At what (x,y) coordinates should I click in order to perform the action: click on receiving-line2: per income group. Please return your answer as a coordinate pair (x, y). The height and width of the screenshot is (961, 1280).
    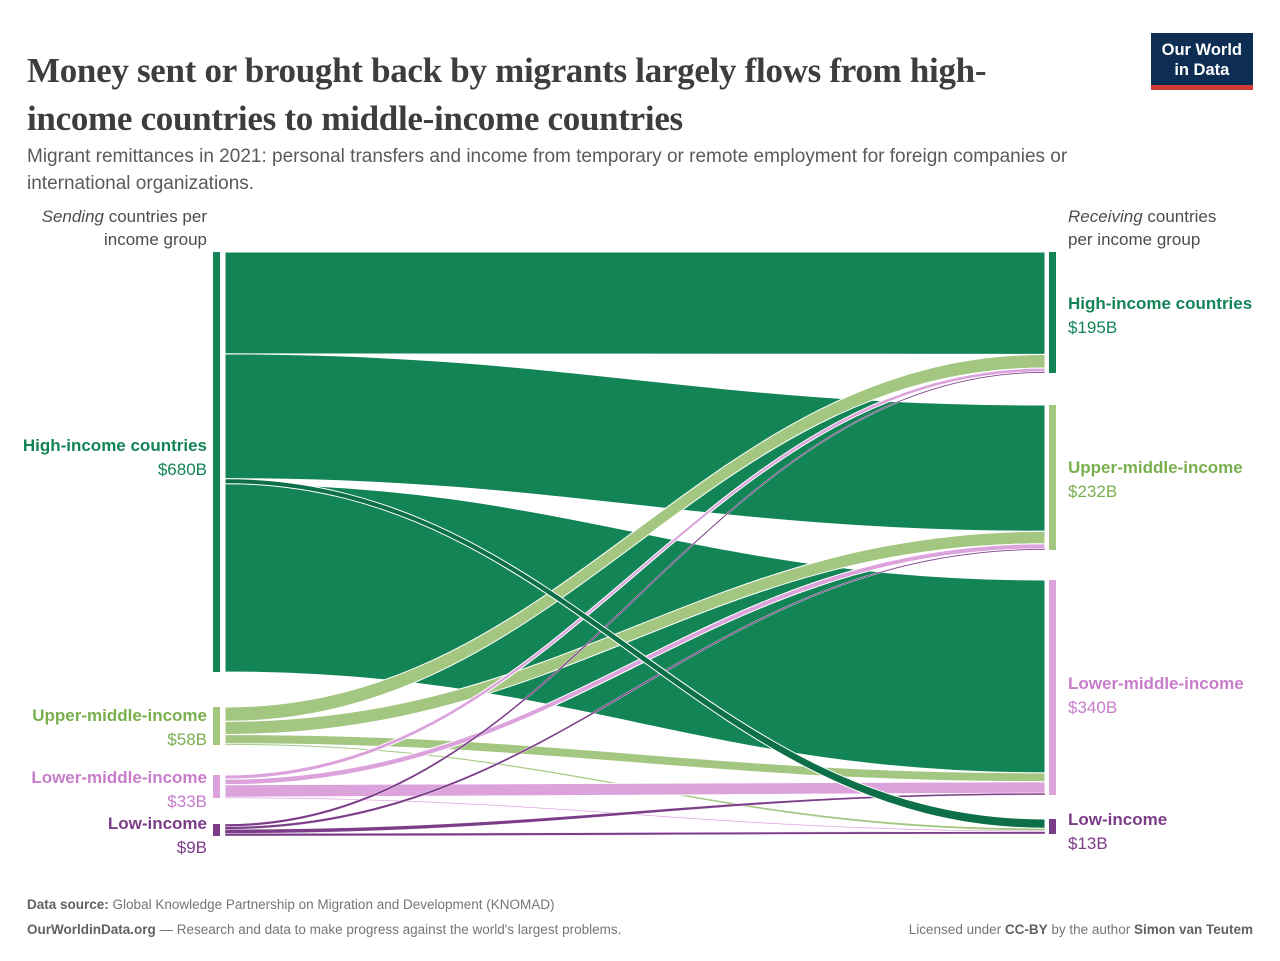
    Looking at the image, I should click on (1134, 239).